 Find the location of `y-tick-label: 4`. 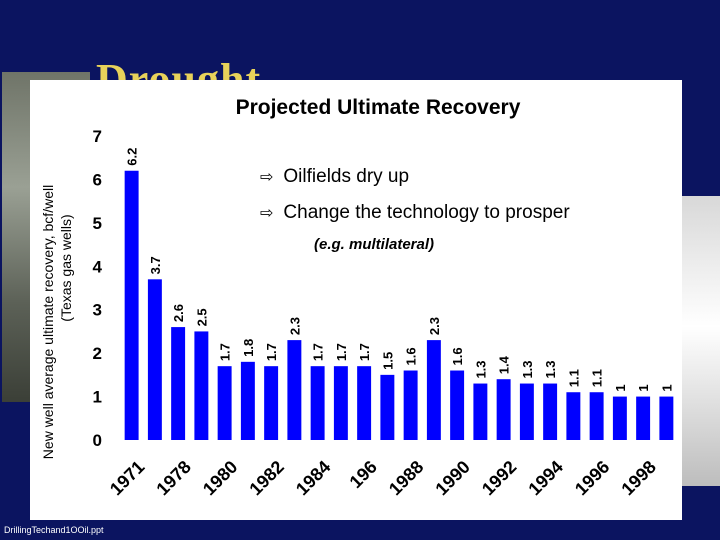

y-tick-label: 4 is located at coordinates (98, 266).